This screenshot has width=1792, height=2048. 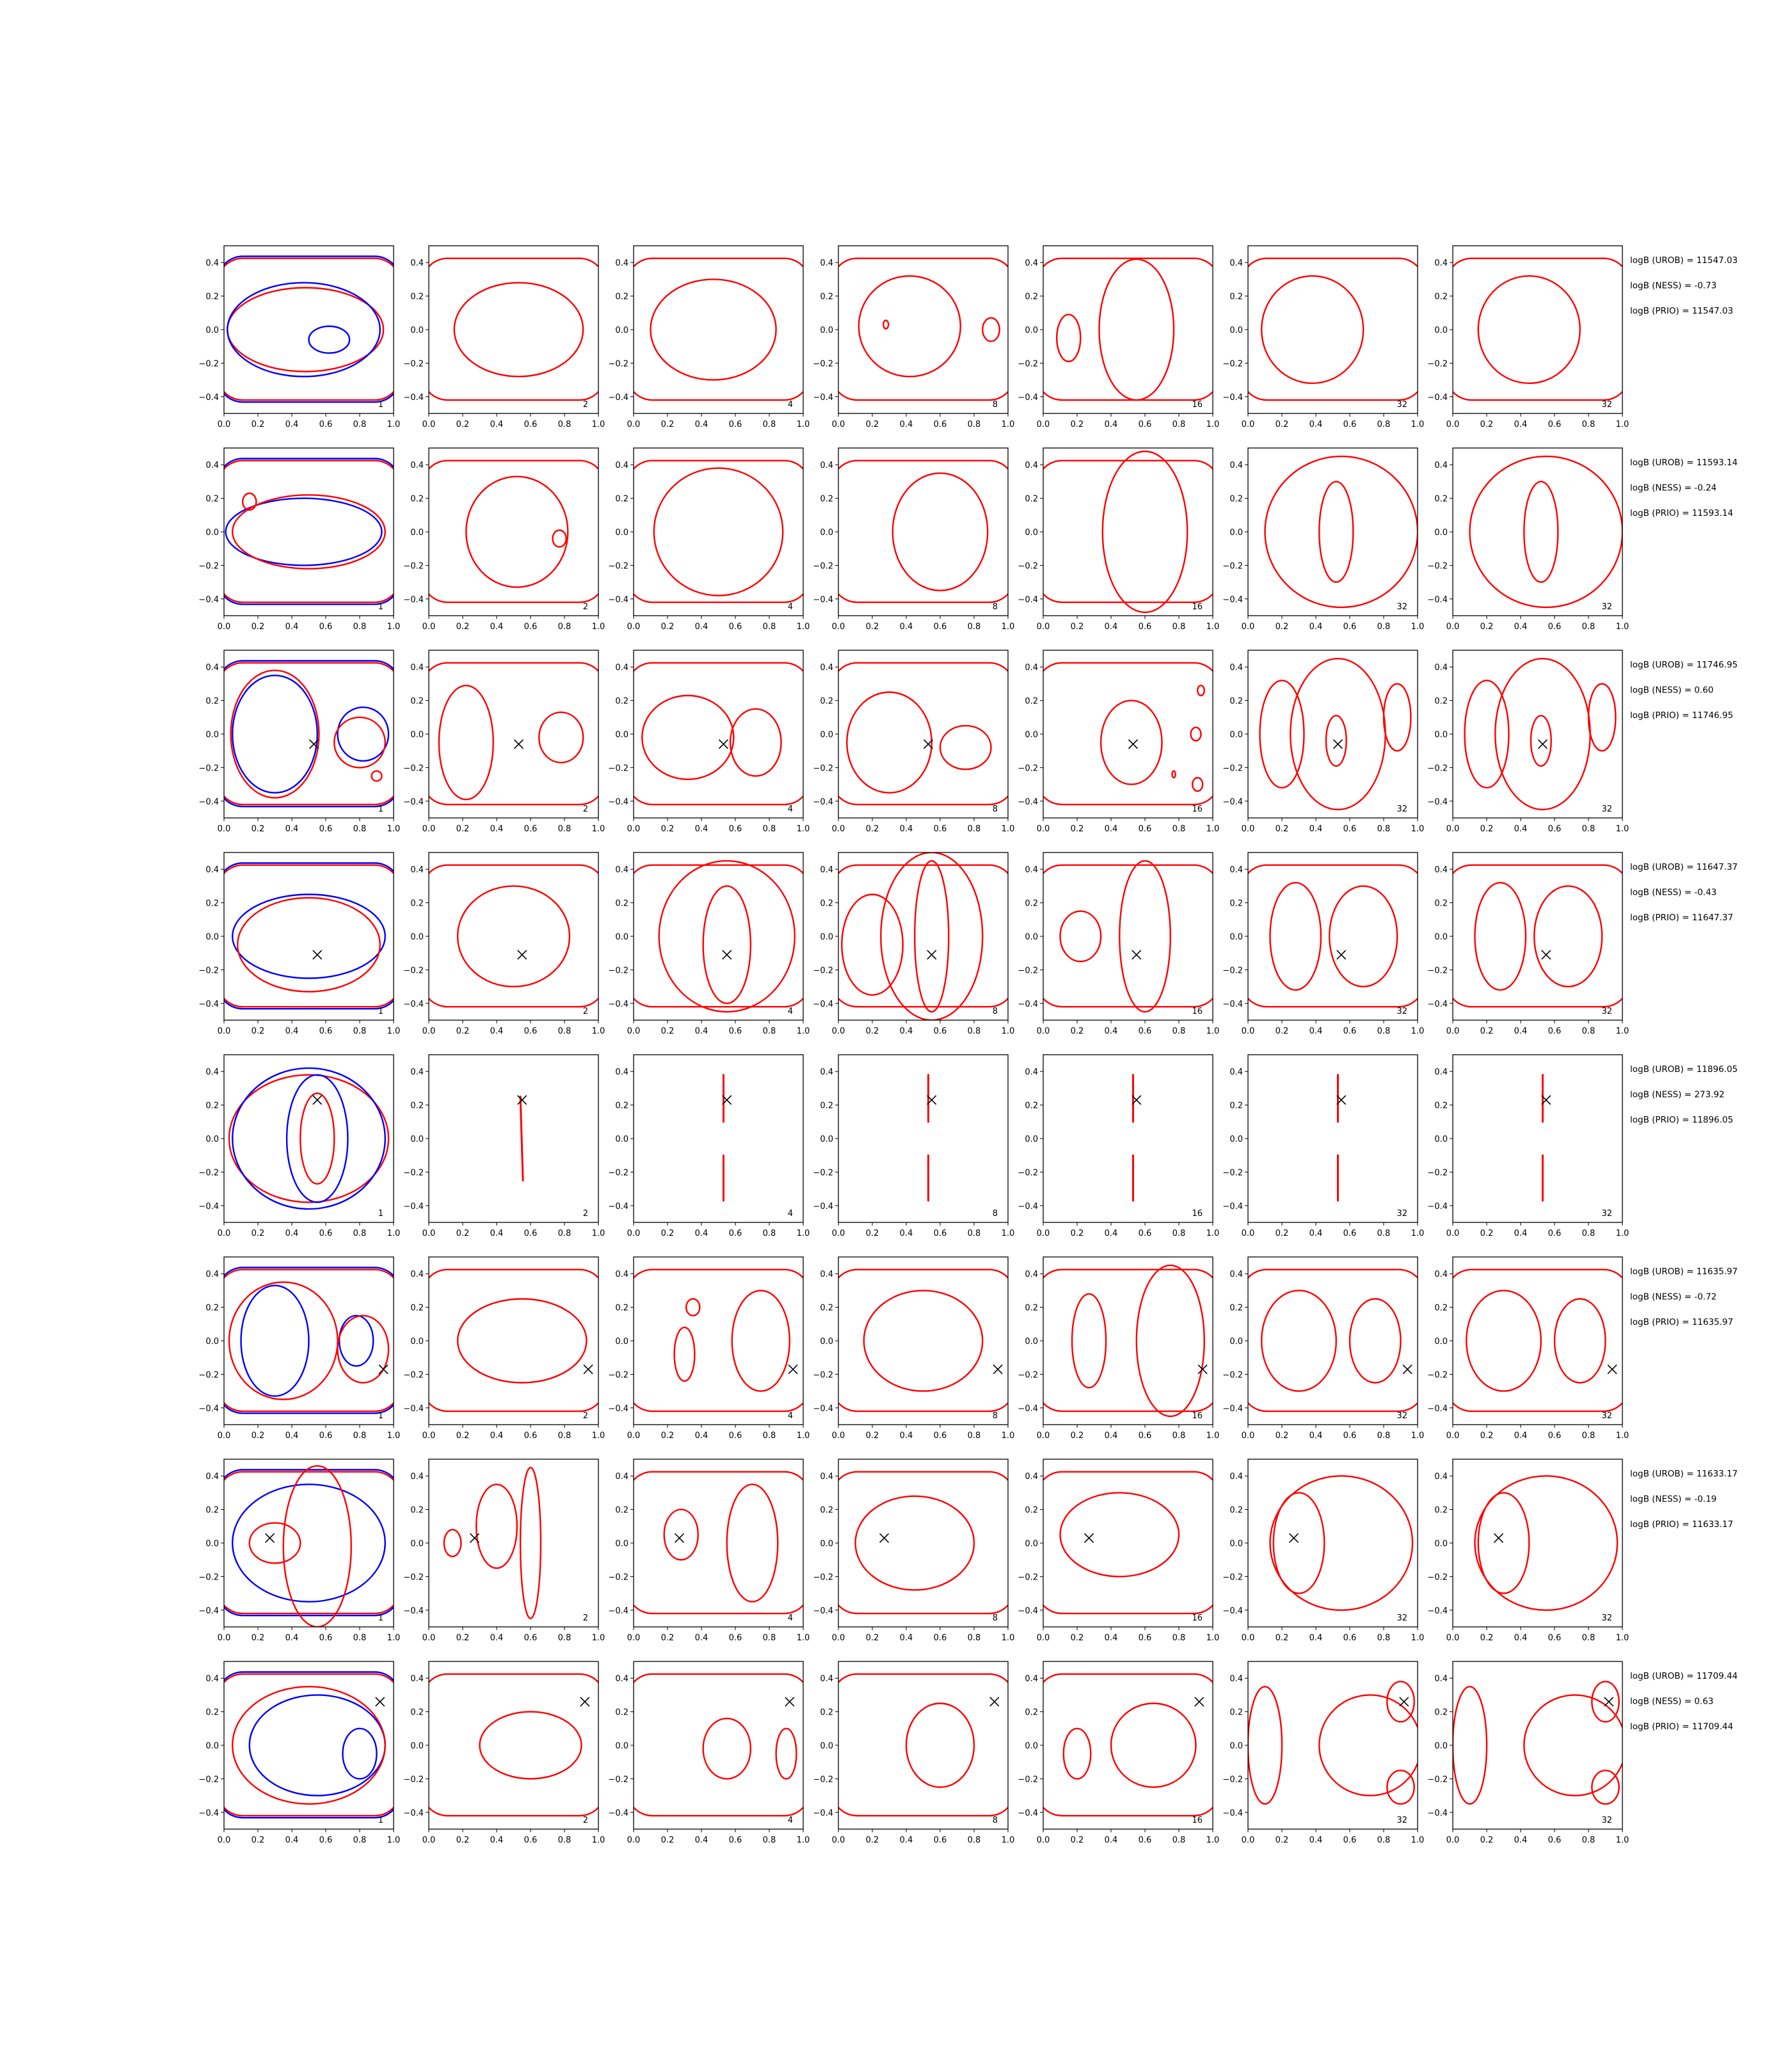 I want to click on panel-r7-c1: 1 0.0 0.2 0.4 0.6 0.8 1.0 −0.4 −0.2 0.0 0.2 0.4, so click(x=299, y=1551).